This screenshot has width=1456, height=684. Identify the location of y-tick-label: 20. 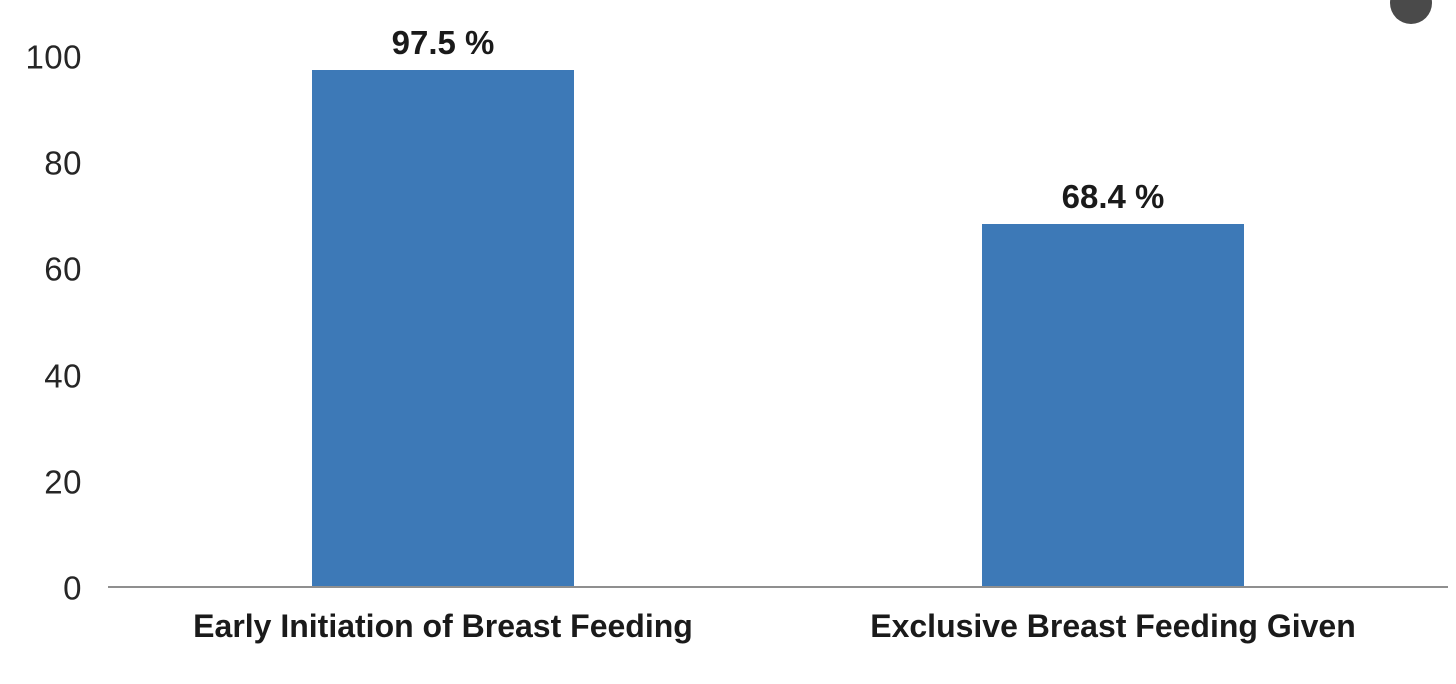
(63, 482).